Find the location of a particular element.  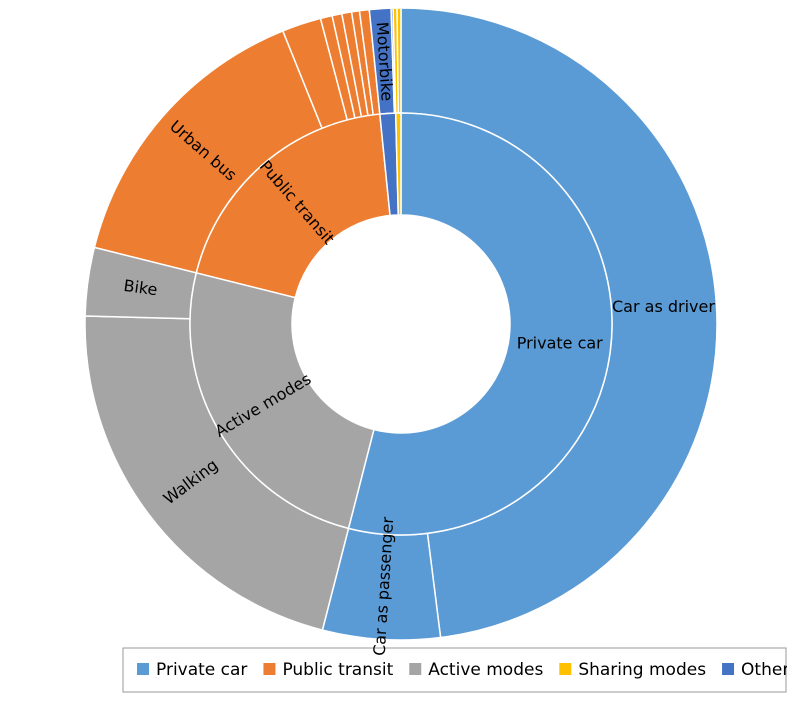

legend-label: Active modes is located at coordinates (485, 670).